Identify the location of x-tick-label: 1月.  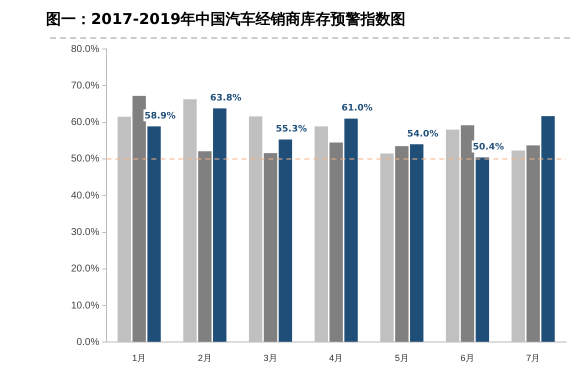
(139, 358).